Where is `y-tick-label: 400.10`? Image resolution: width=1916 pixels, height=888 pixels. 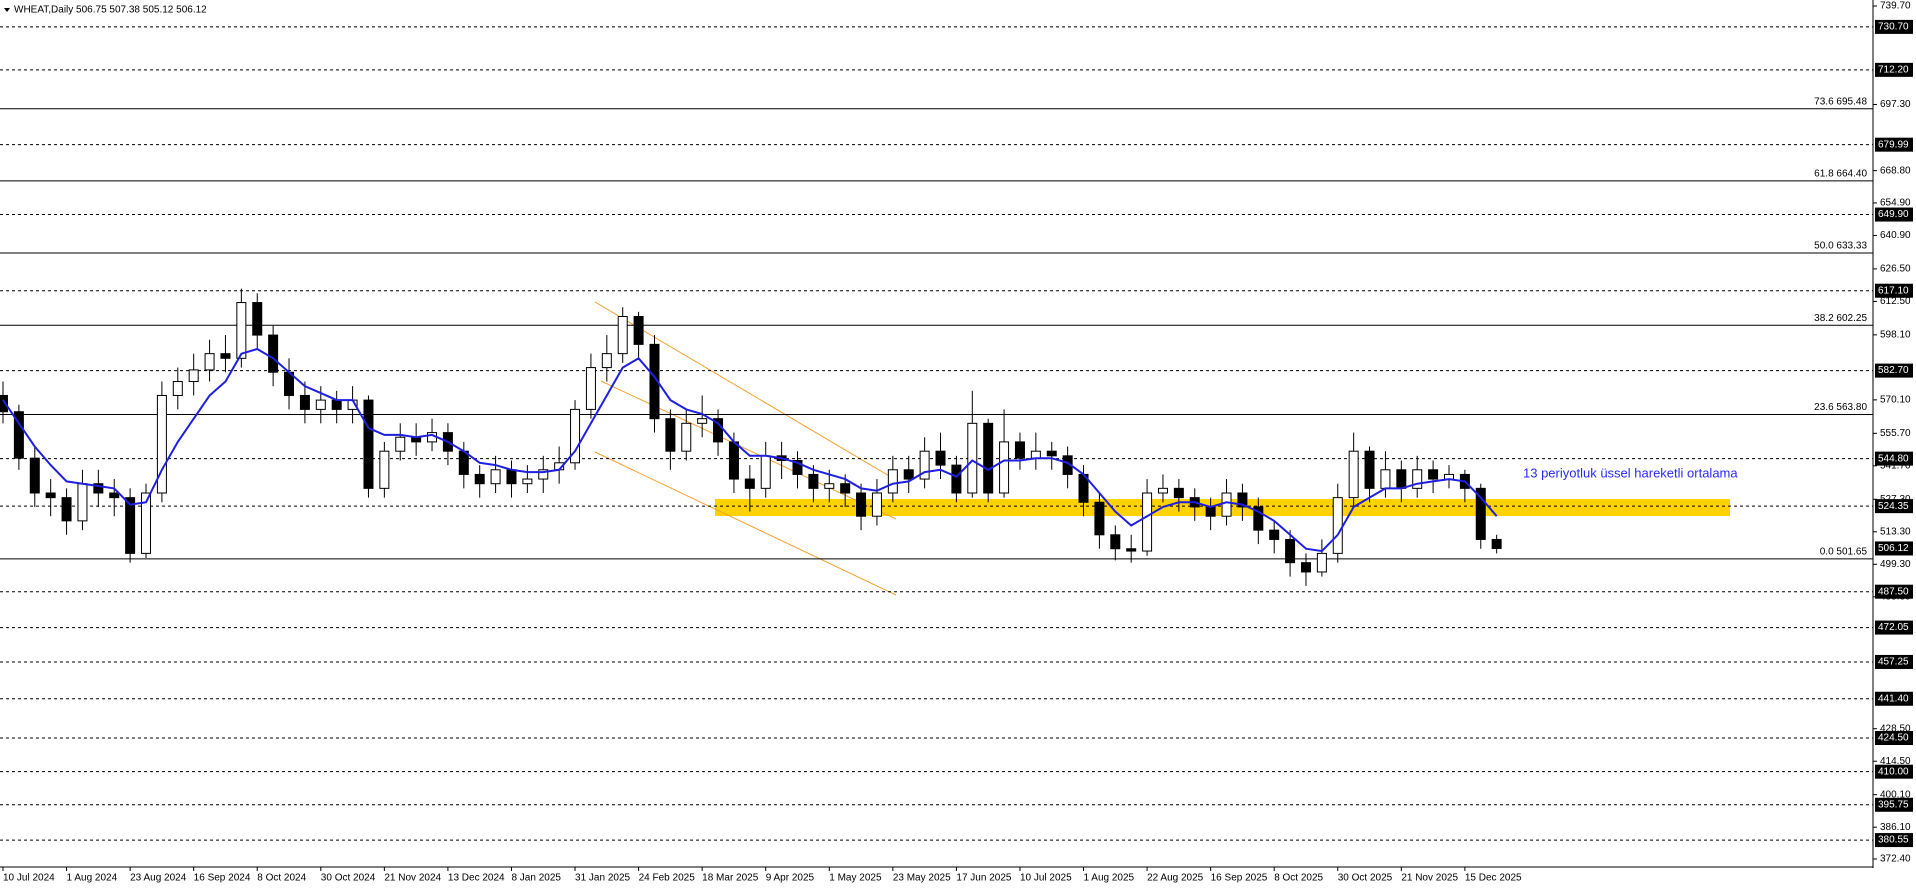
y-tick-label: 400.10 is located at coordinates (1895, 794).